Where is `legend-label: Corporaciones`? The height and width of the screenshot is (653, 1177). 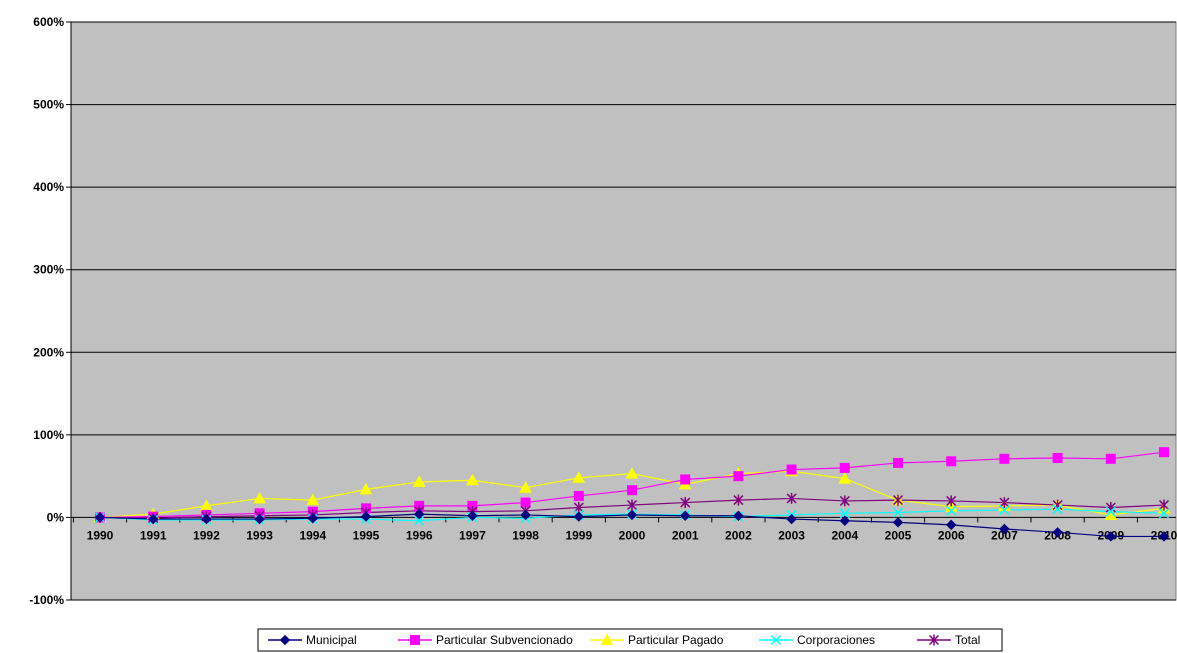
legend-label: Corporaciones is located at coordinates (836, 640).